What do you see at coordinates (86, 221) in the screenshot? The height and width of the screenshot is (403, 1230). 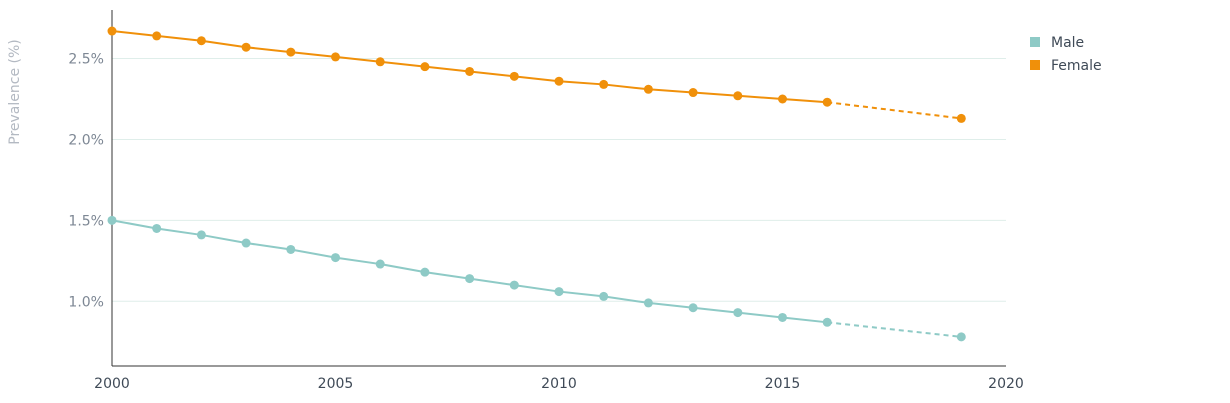 I see `y-tick-label: 1.5%` at bounding box center [86, 221].